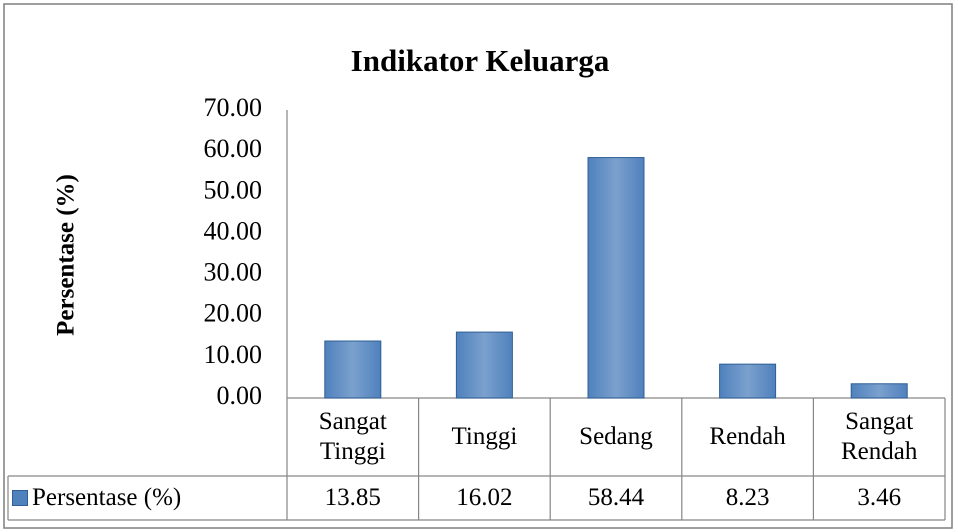 Image resolution: width=958 pixels, height=532 pixels. What do you see at coordinates (233, 148) in the screenshot?
I see `y-tick-label: 60.00` at bounding box center [233, 148].